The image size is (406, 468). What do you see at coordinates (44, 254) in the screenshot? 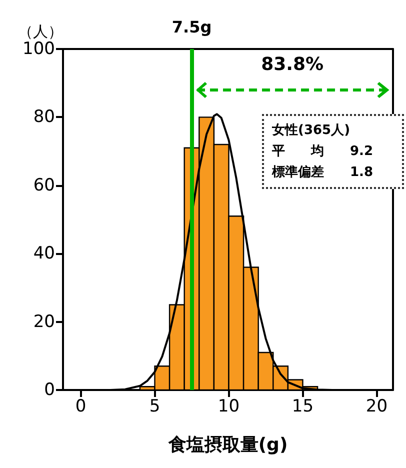
I see `y-tick-label: 40` at bounding box center [44, 254].